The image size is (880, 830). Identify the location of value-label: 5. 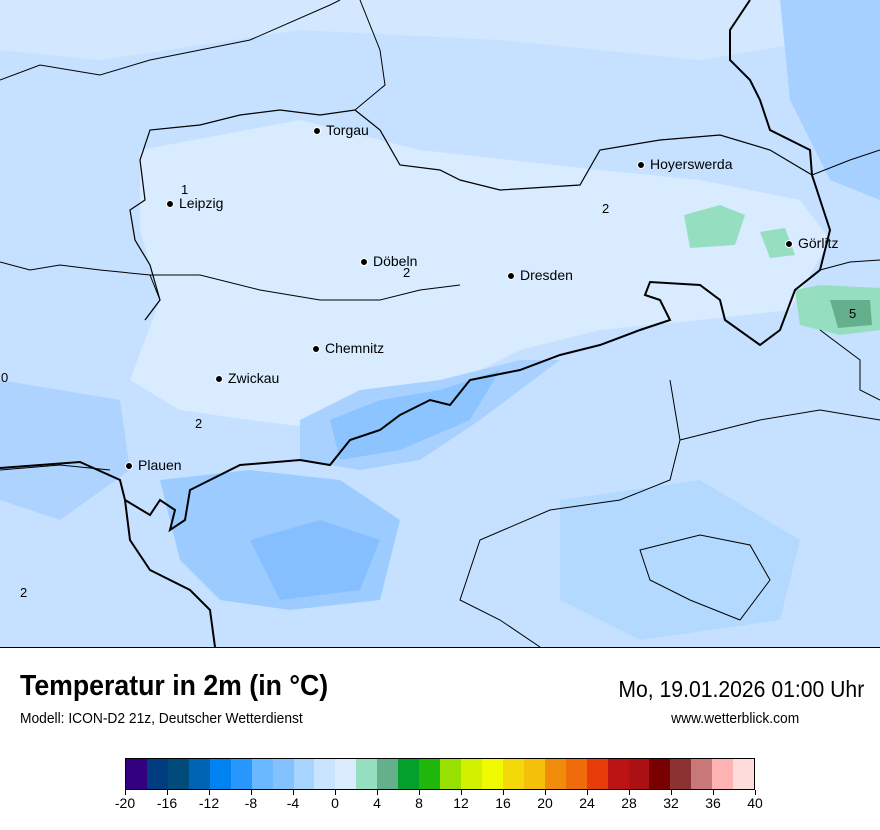
(853, 313).